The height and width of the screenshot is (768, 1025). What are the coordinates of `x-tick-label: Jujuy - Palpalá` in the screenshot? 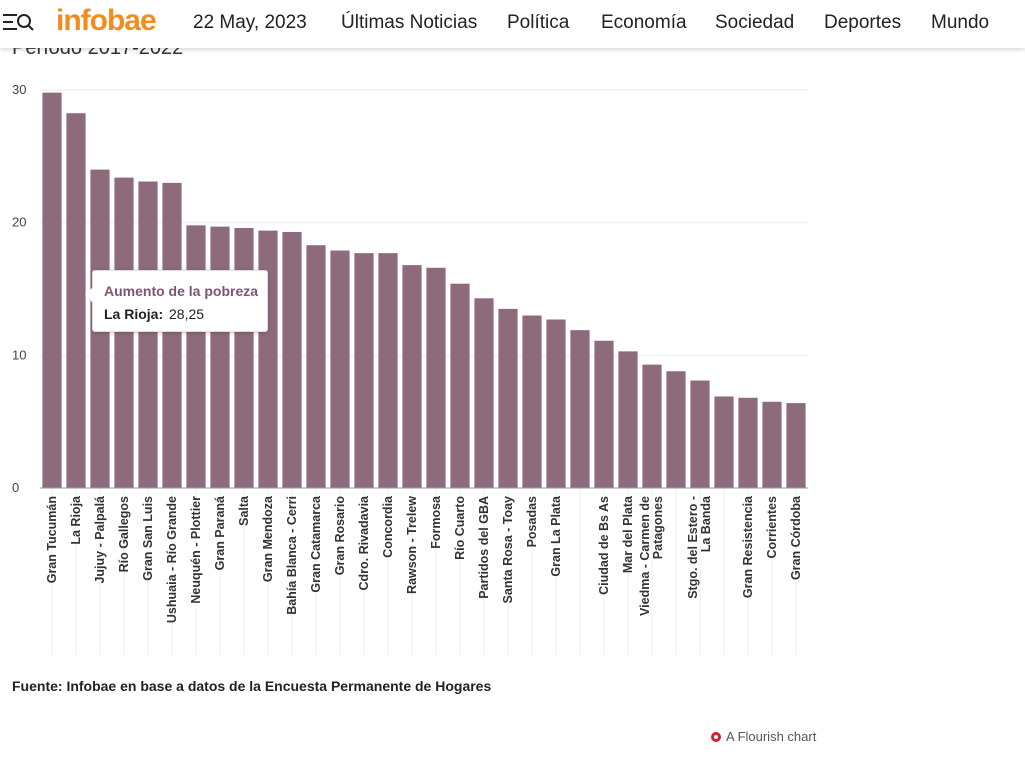 It's located at (100, 540).